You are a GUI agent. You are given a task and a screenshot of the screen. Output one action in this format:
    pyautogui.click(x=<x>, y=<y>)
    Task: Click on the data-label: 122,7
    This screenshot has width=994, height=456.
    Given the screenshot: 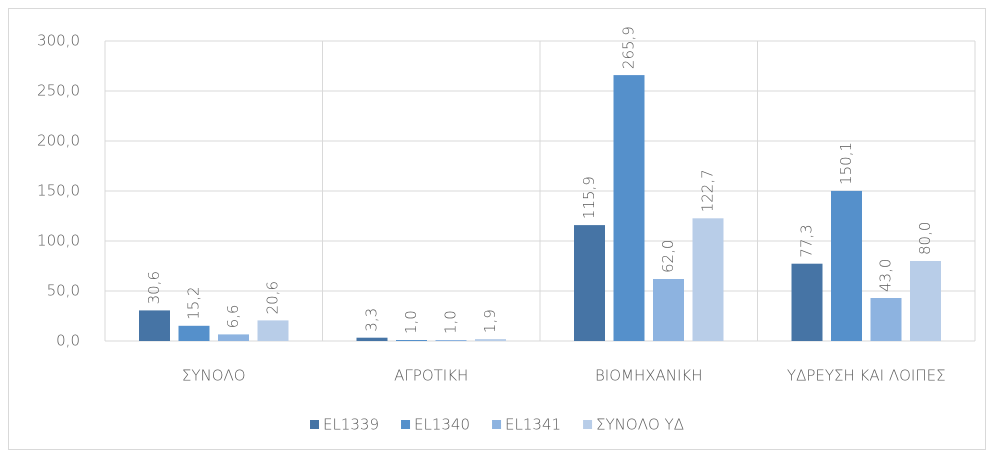 What is the action you would take?
    pyautogui.click(x=708, y=190)
    